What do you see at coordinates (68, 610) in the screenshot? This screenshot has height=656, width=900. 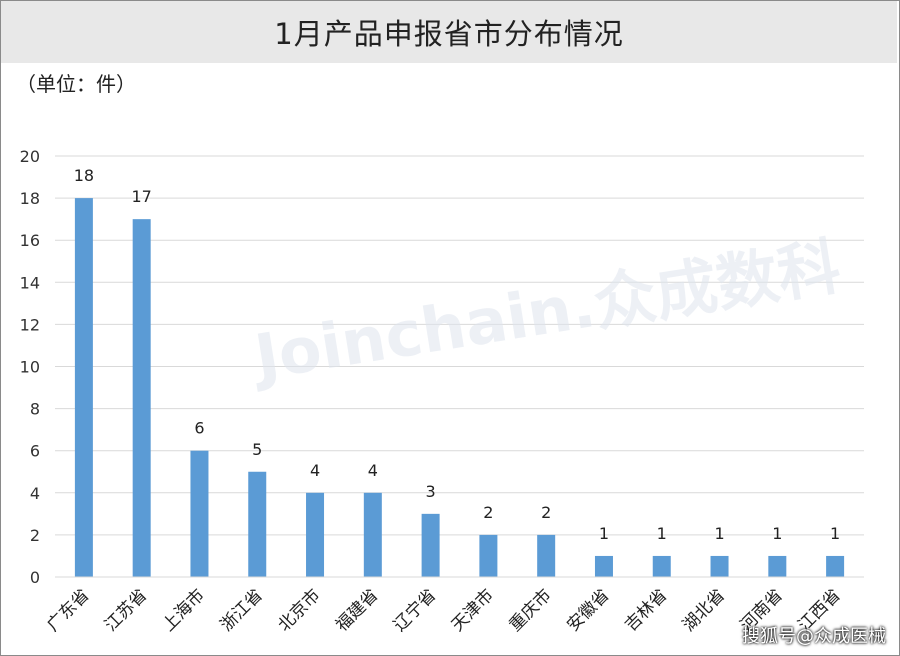 I see `category-label: 广东省` at bounding box center [68, 610].